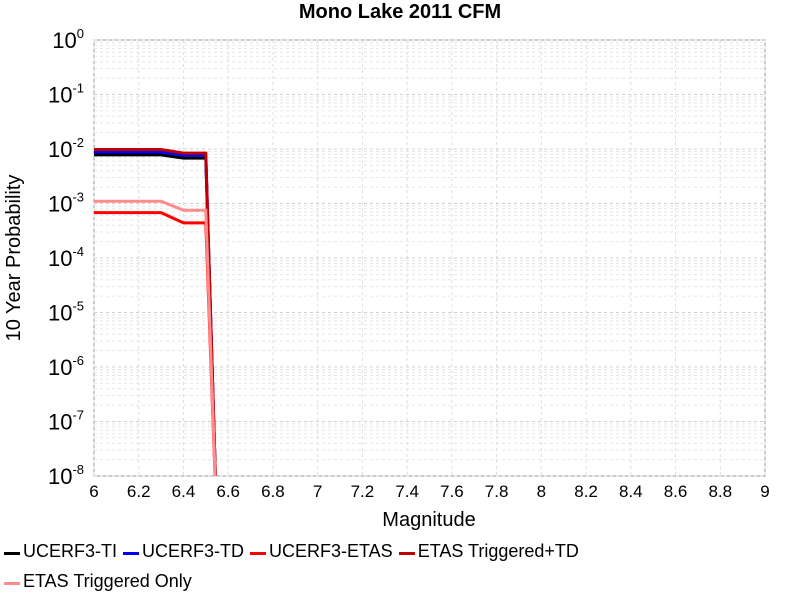 This screenshot has height=600, width=800. Describe the element at coordinates (541, 491) in the screenshot. I see `x-tick-label: 8` at that location.